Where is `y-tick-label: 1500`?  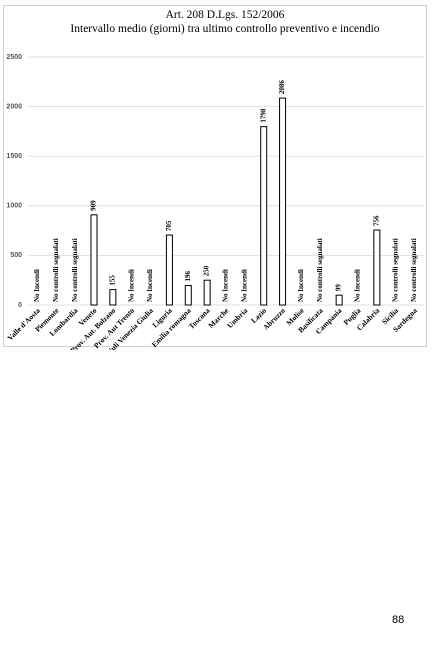
y-tick-label: 1500 is located at coordinates (14, 156).